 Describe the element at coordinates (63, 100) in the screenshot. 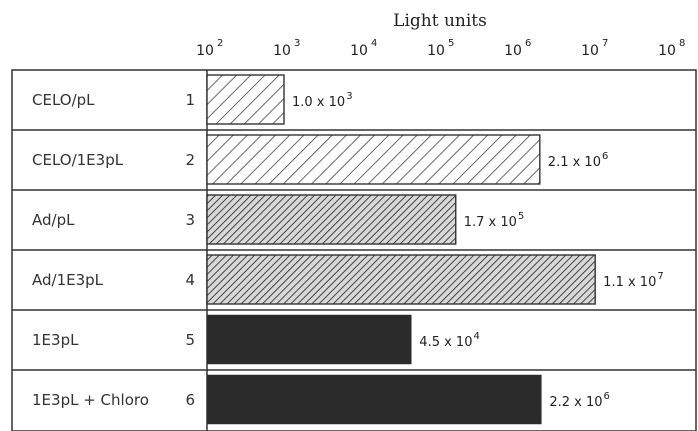

I see `row-label: CELO/pL` at that location.